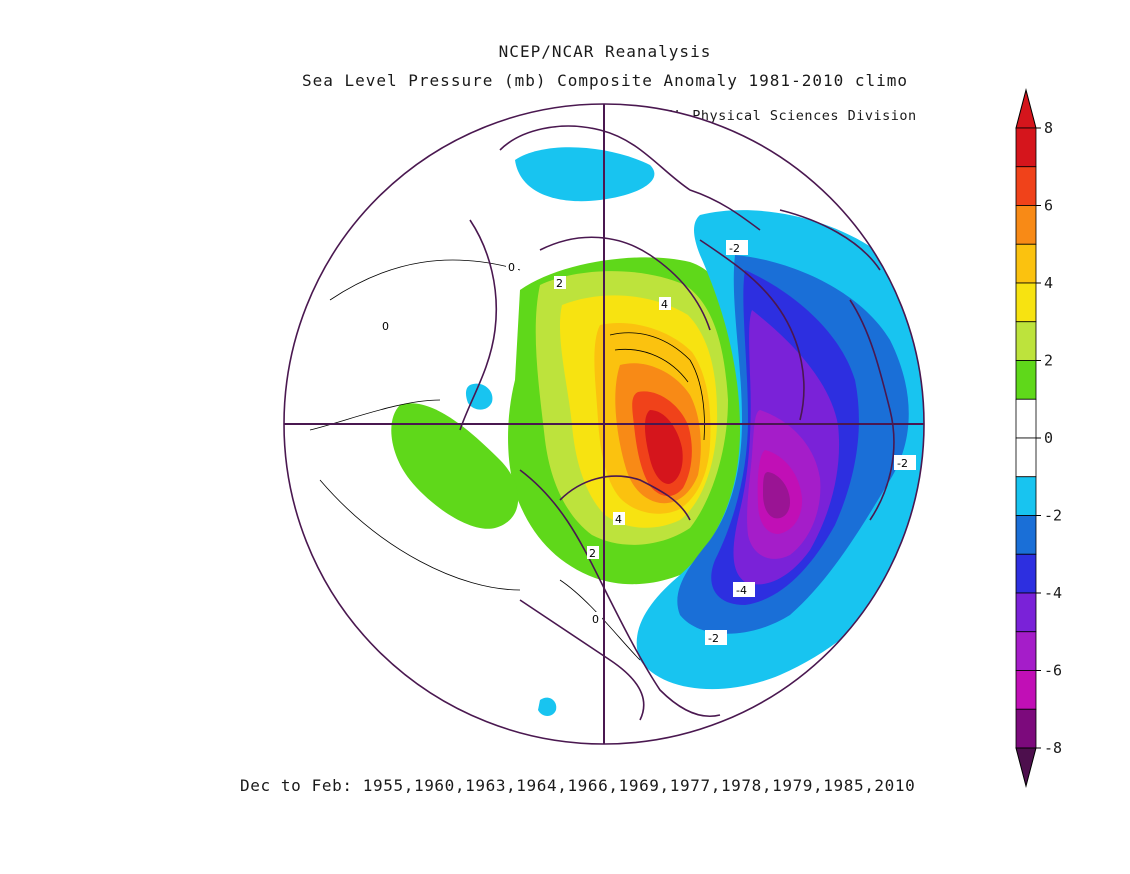 This screenshot has width=1130, height=874. I want to click on colorbar-tick-label: -4, so click(1053, 593).